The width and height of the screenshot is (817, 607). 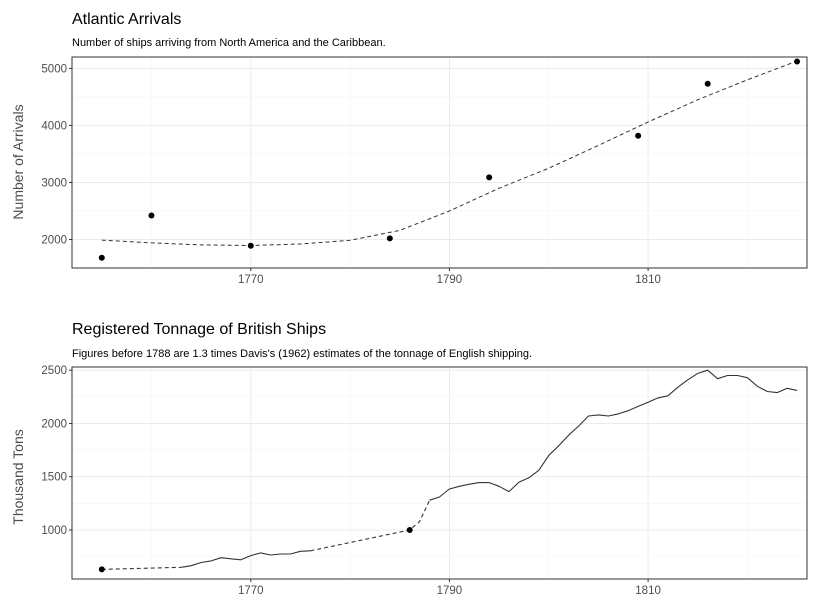 I want to click on y-tick-label-arrivals: 2000, so click(x=54, y=240).